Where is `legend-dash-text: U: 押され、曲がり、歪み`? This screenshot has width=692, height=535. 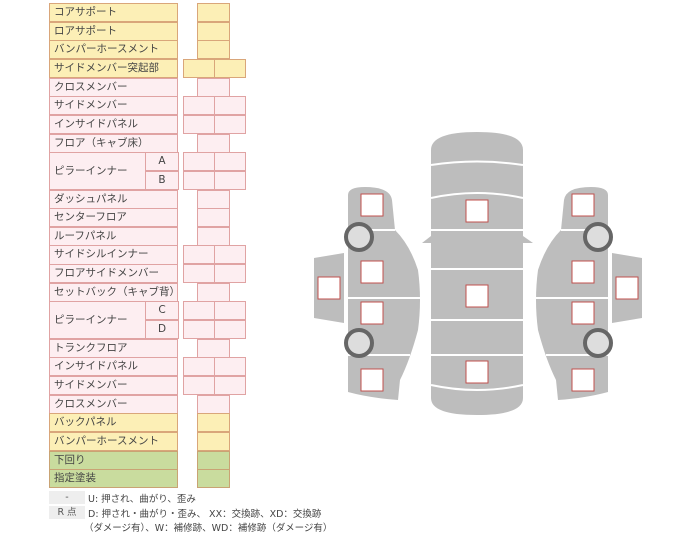
legend-dash-text: U: 押され、曲がり、歪み is located at coordinates (142, 499).